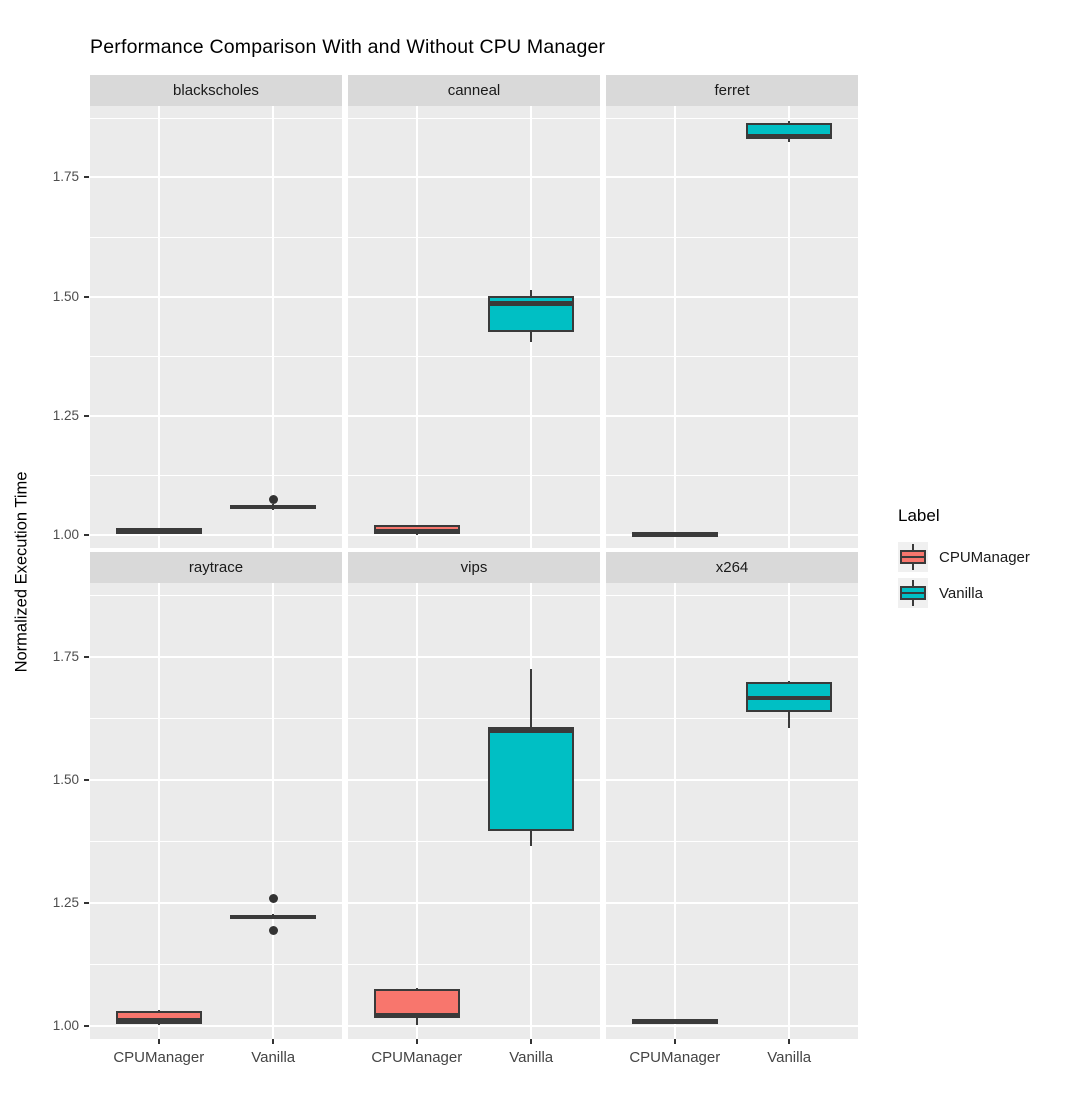 The image size is (1078, 1110). Describe the element at coordinates (216, 327) in the screenshot. I see `facet-panel-blackscholes` at that location.